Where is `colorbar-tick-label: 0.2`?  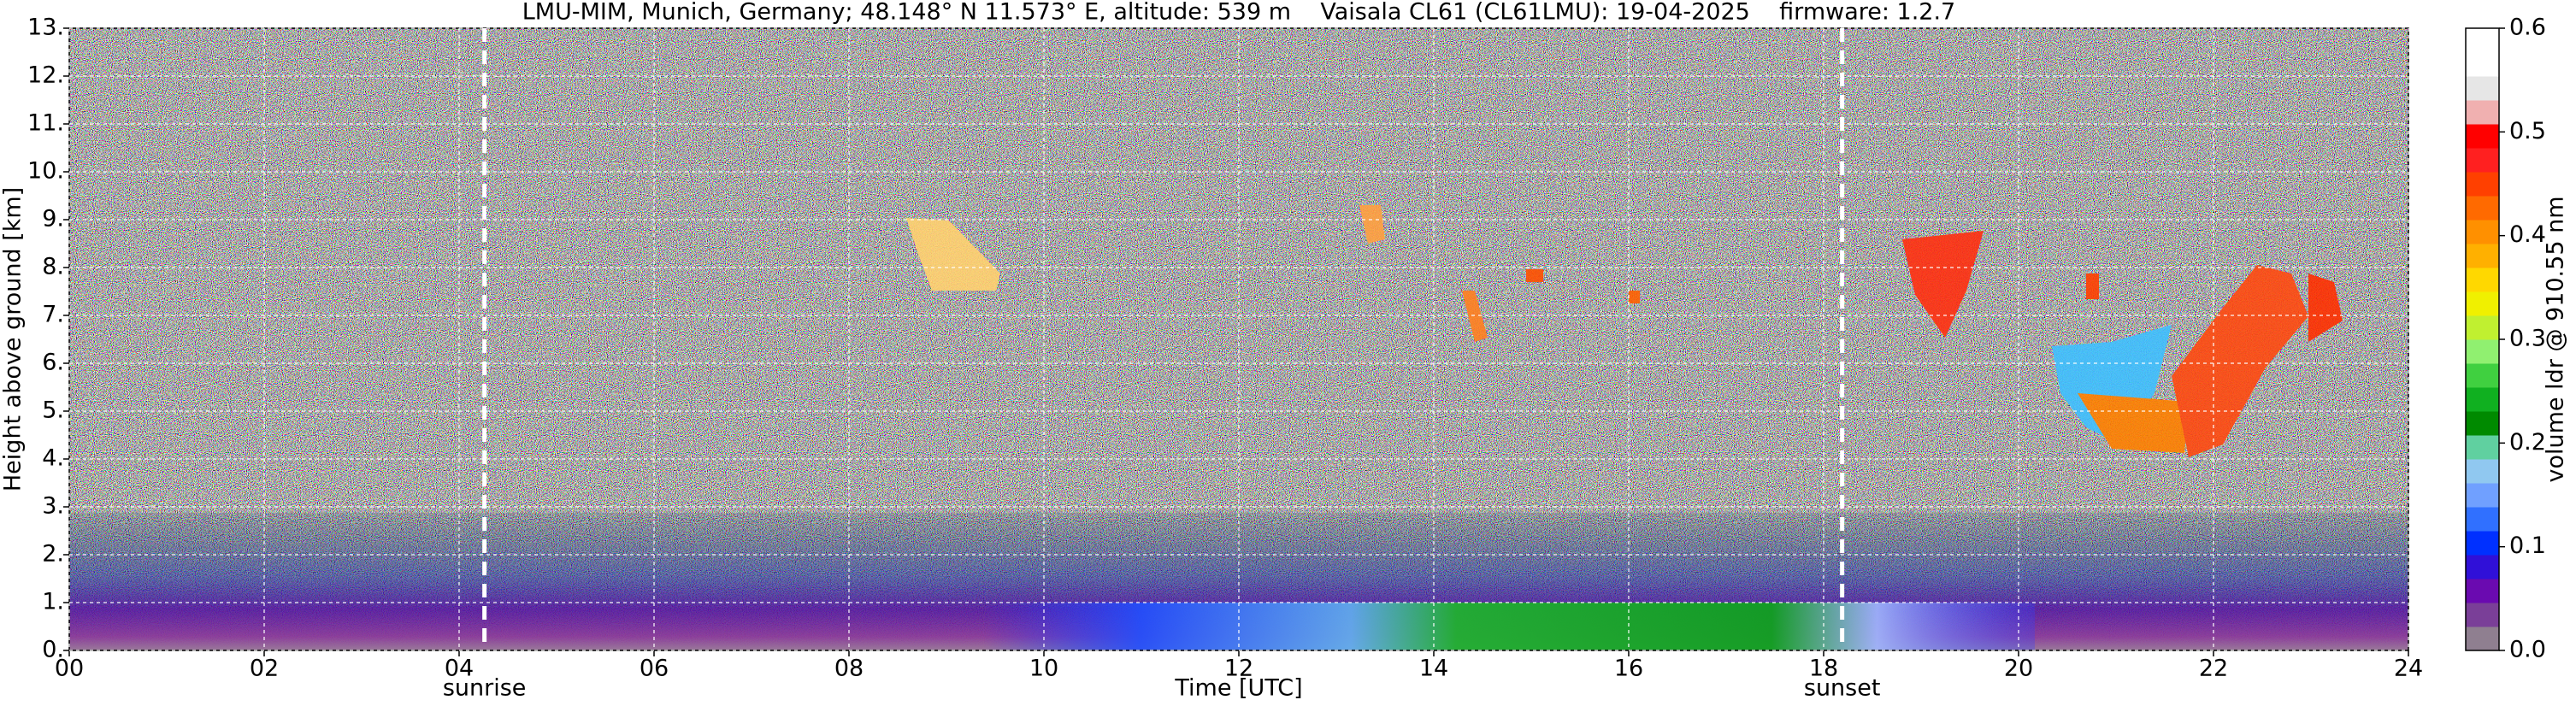 colorbar-tick-label: 0.2 is located at coordinates (2527, 442).